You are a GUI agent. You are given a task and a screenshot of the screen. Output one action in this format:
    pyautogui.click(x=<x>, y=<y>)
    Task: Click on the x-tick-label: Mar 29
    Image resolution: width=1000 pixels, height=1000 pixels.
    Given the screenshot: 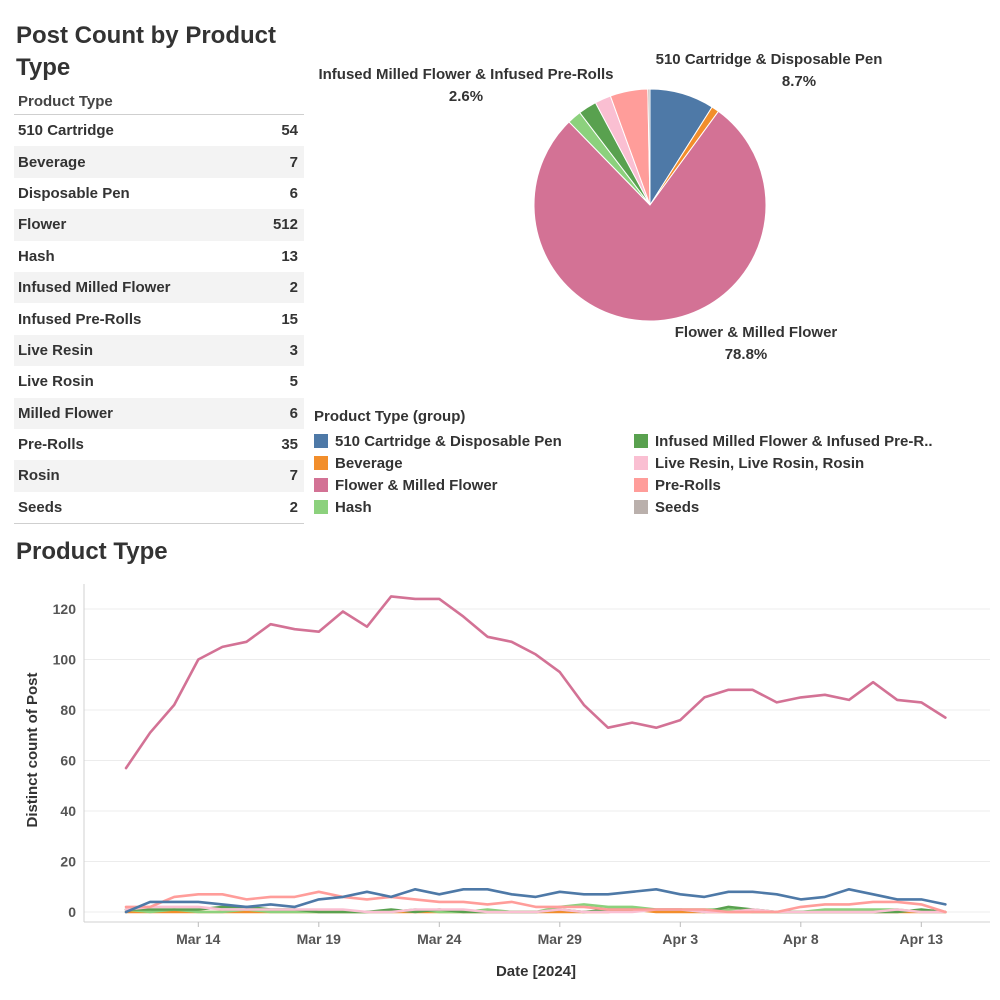 What is the action you would take?
    pyautogui.click(x=560, y=939)
    